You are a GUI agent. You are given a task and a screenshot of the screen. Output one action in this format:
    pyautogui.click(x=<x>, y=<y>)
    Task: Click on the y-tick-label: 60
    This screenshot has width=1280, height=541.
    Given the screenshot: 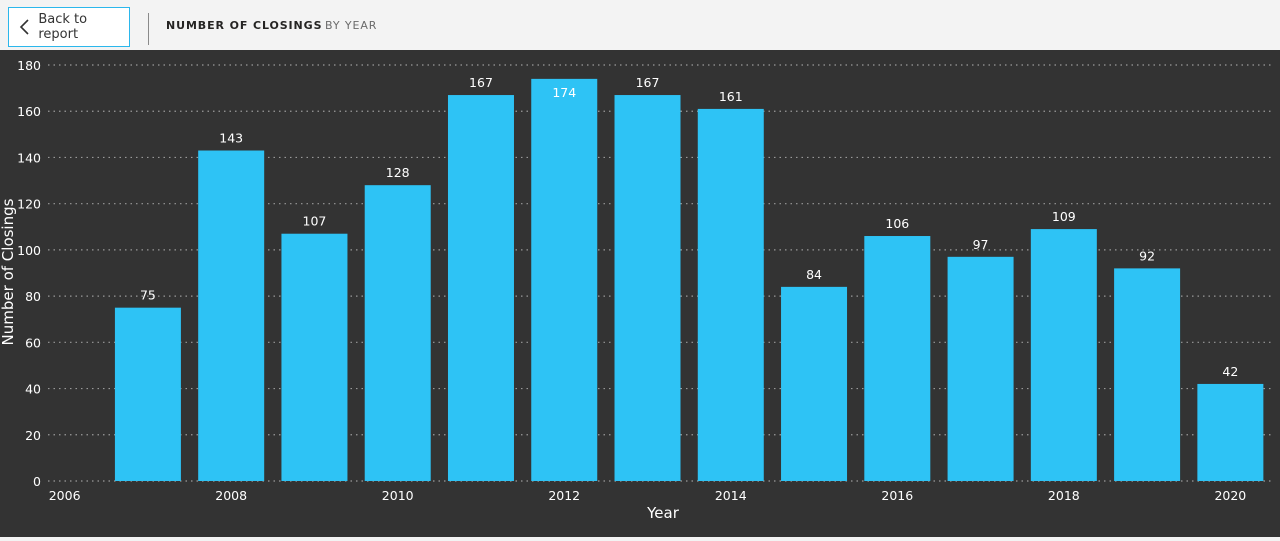 What is the action you would take?
    pyautogui.click(x=33, y=342)
    